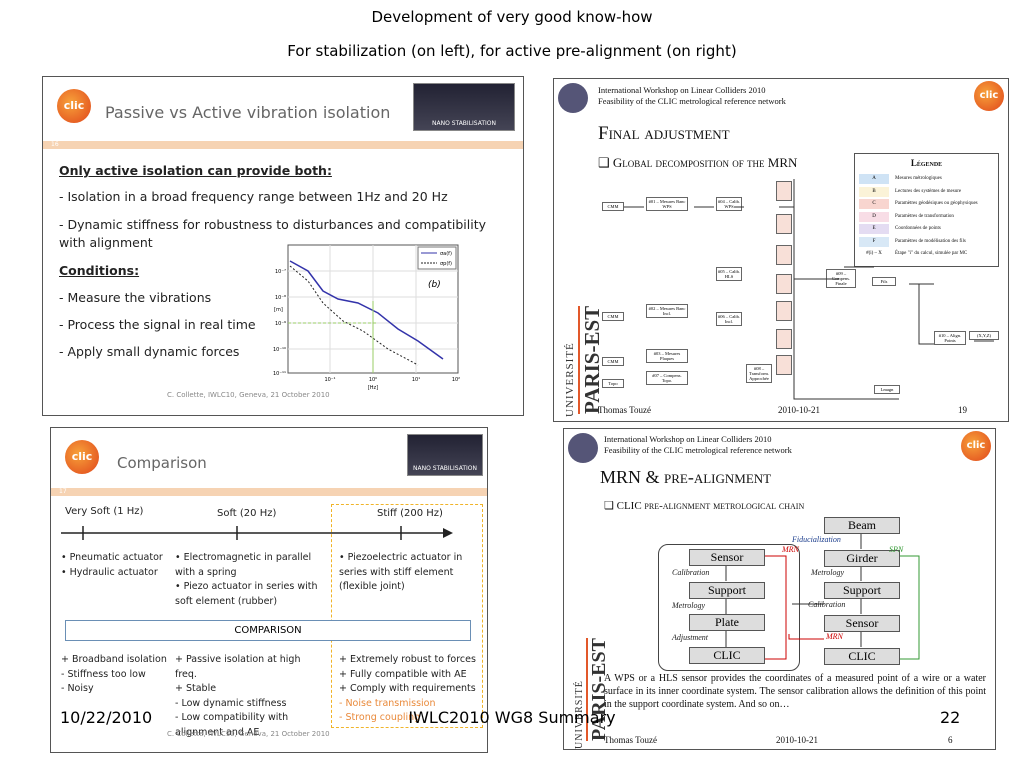 This screenshot has width=1024, height=768. I want to click on y-tick-label: 10⁻¹⁰, so click(279, 350).